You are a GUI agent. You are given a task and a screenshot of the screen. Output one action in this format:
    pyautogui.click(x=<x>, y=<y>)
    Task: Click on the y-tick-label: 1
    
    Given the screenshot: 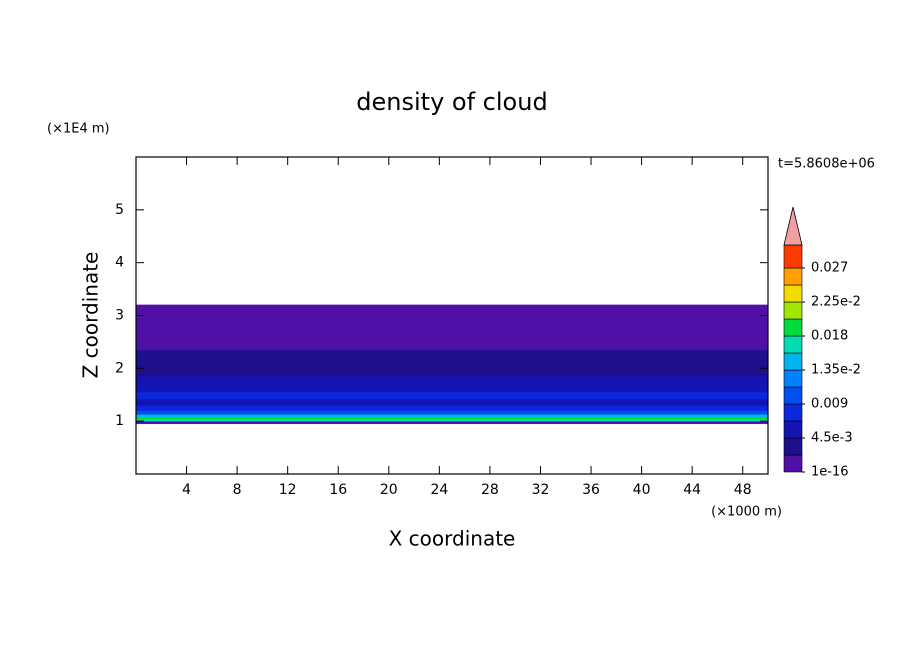 What is the action you would take?
    pyautogui.click(x=119, y=421)
    